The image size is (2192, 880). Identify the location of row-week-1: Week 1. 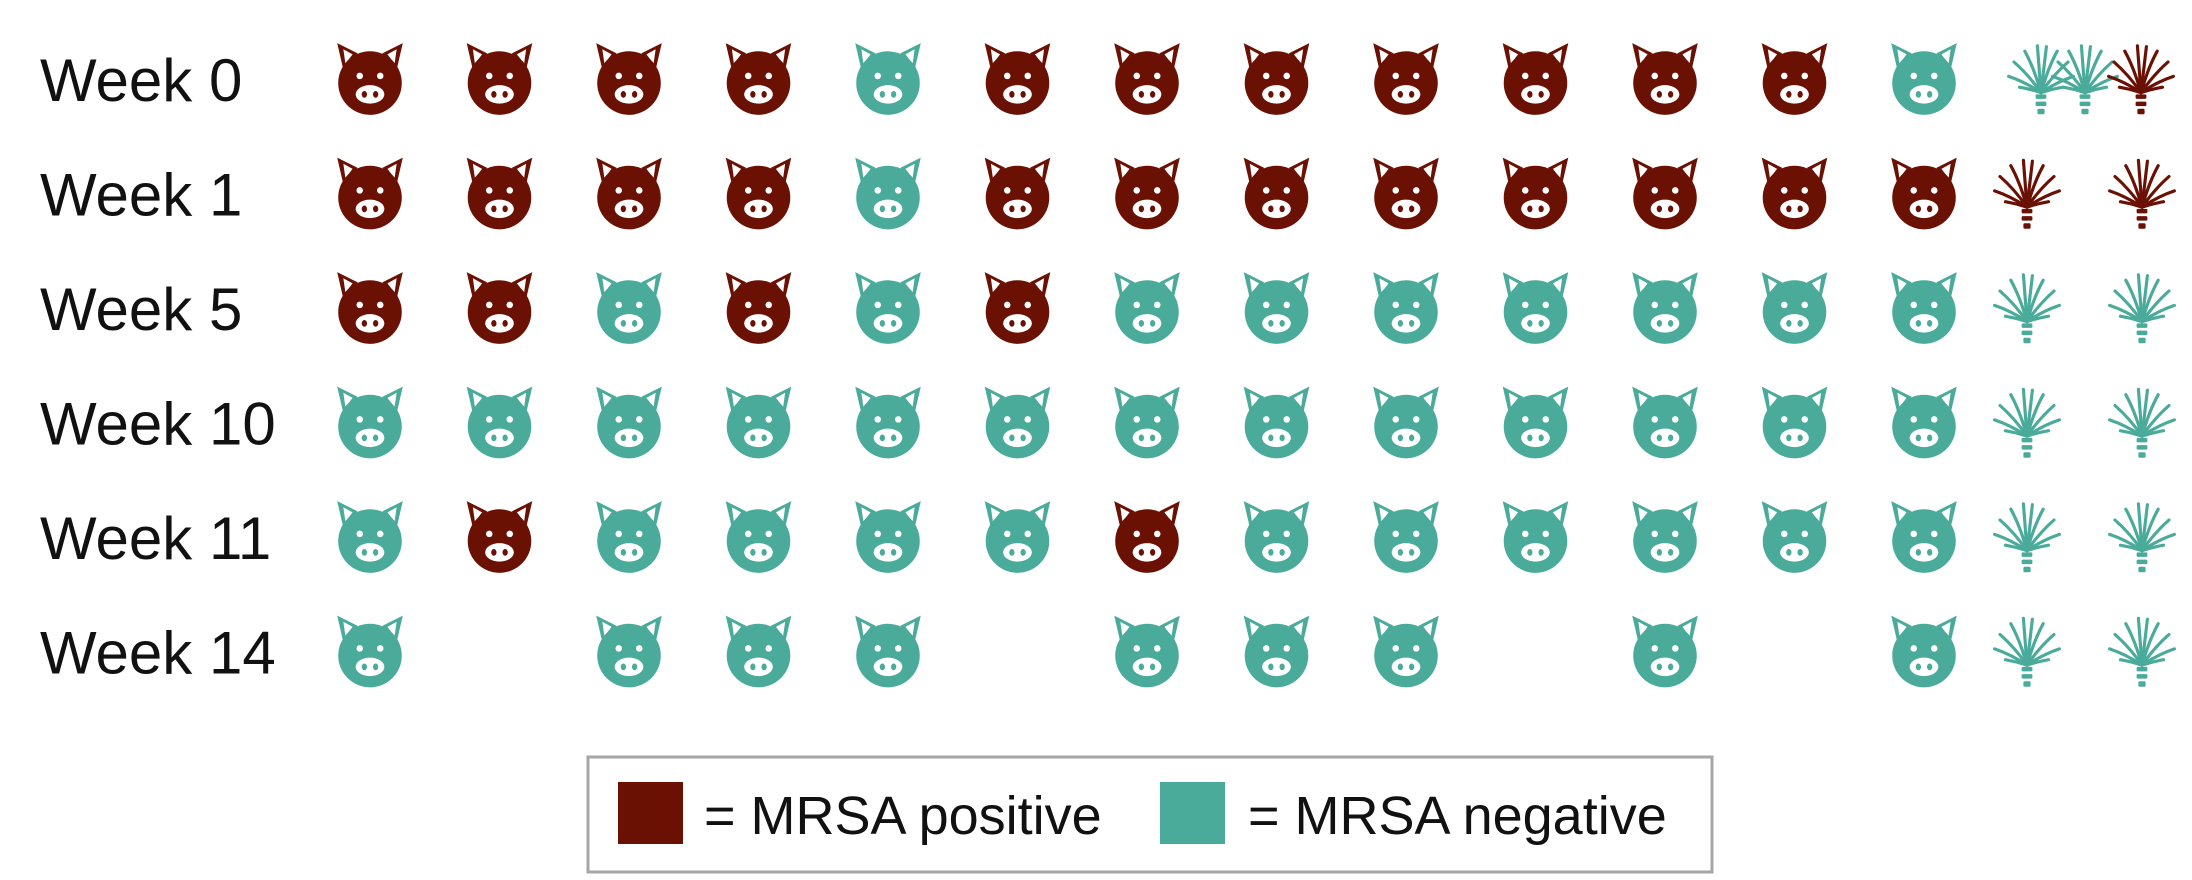
(1108, 194).